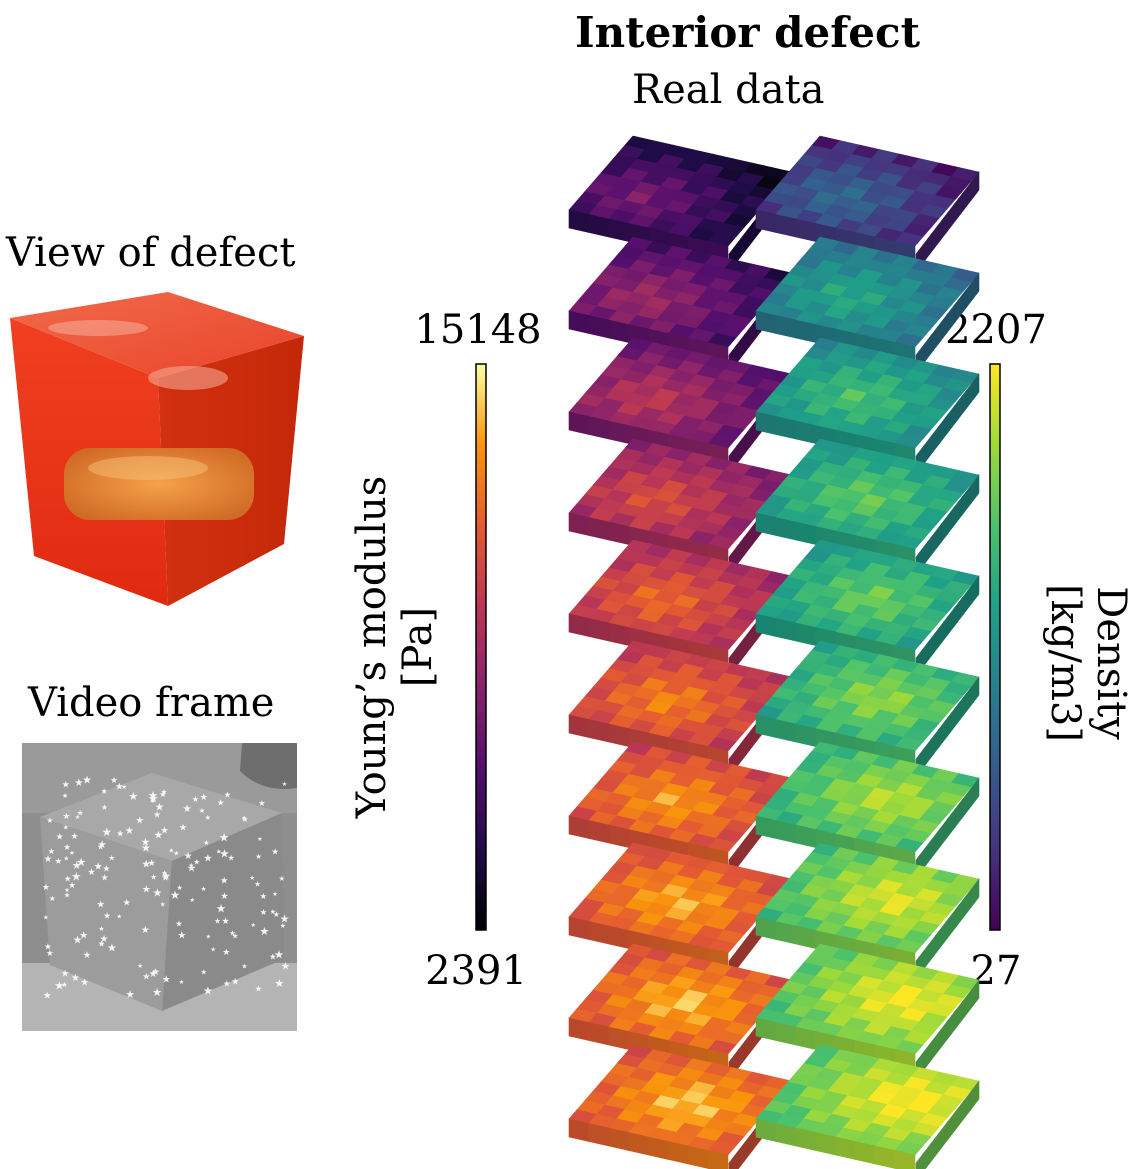 The width and height of the screenshot is (1142, 1169). I want to click on frame-cube-top, so click(161, 817).